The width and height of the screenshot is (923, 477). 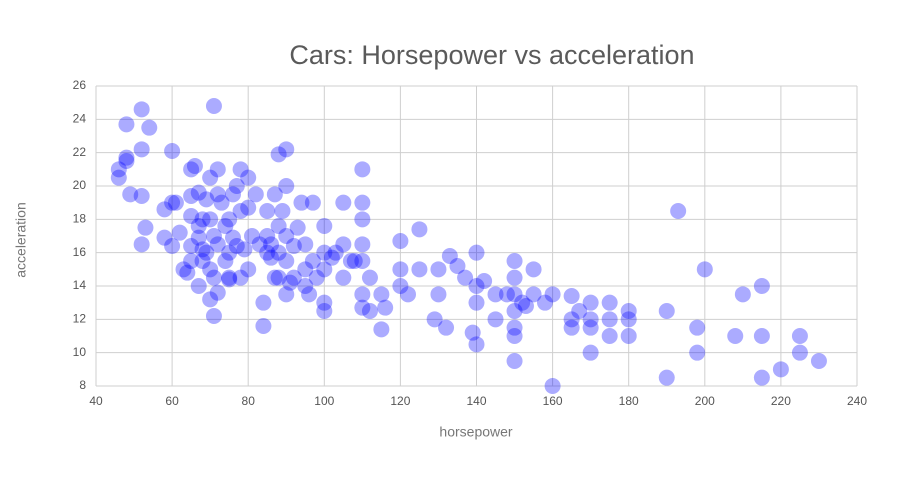 What do you see at coordinates (80, 219) in the screenshot?
I see `y-tick-label: 18` at bounding box center [80, 219].